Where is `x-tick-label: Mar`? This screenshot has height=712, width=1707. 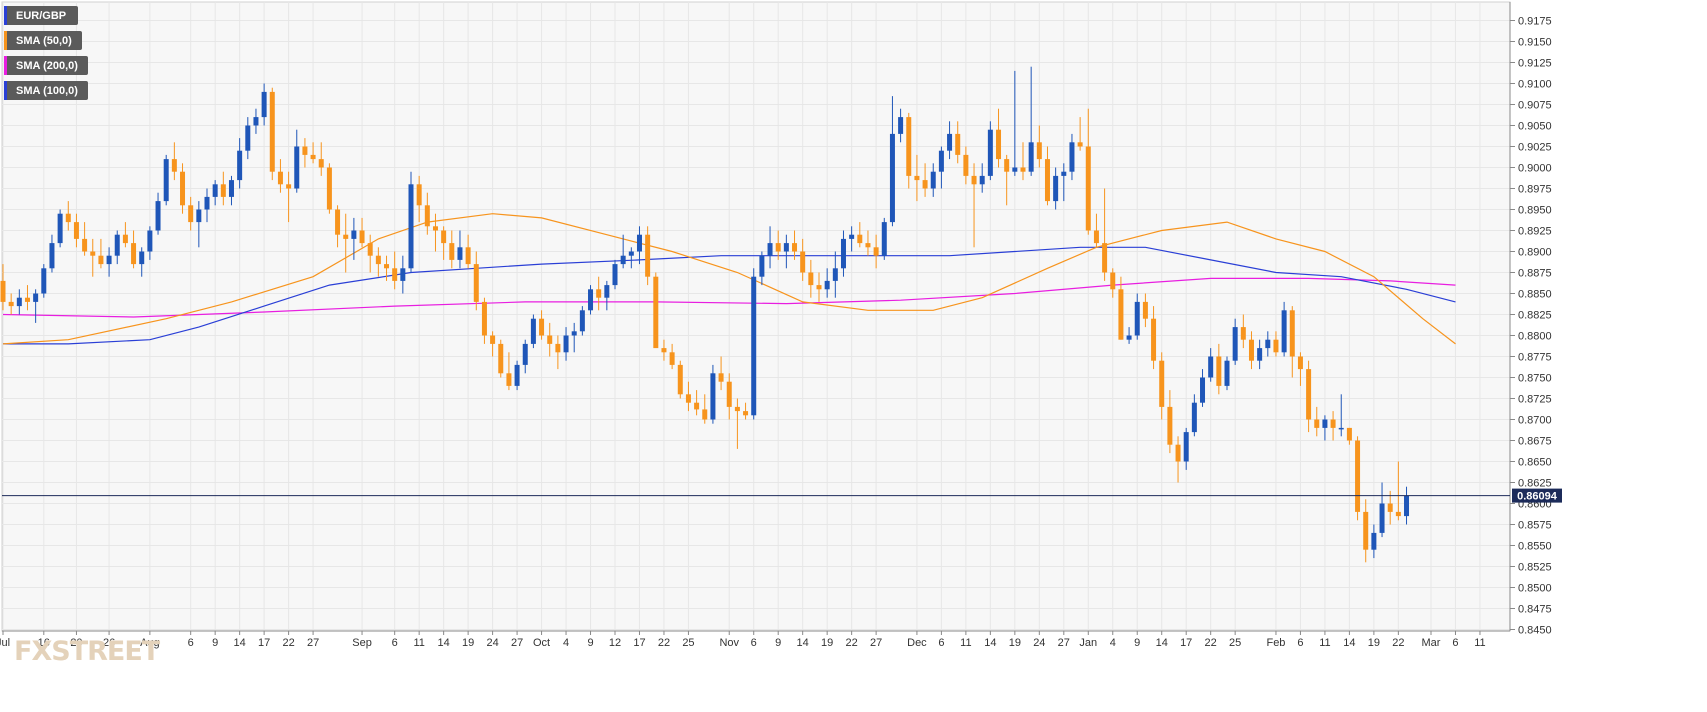
x-tick-label: Mar is located at coordinates (1431, 643).